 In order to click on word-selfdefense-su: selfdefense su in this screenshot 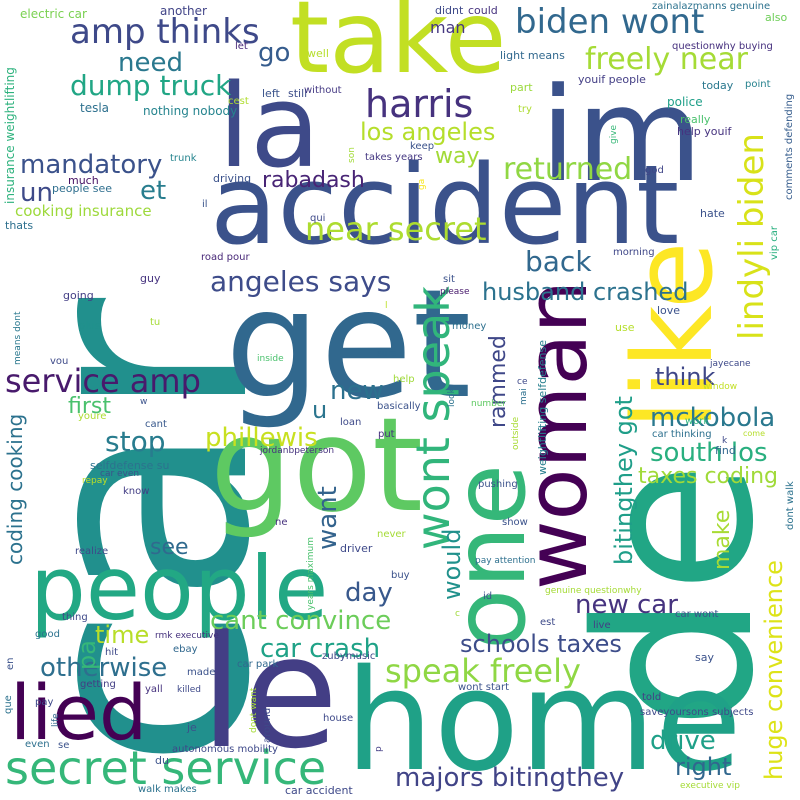, I will do `click(130, 465)`.